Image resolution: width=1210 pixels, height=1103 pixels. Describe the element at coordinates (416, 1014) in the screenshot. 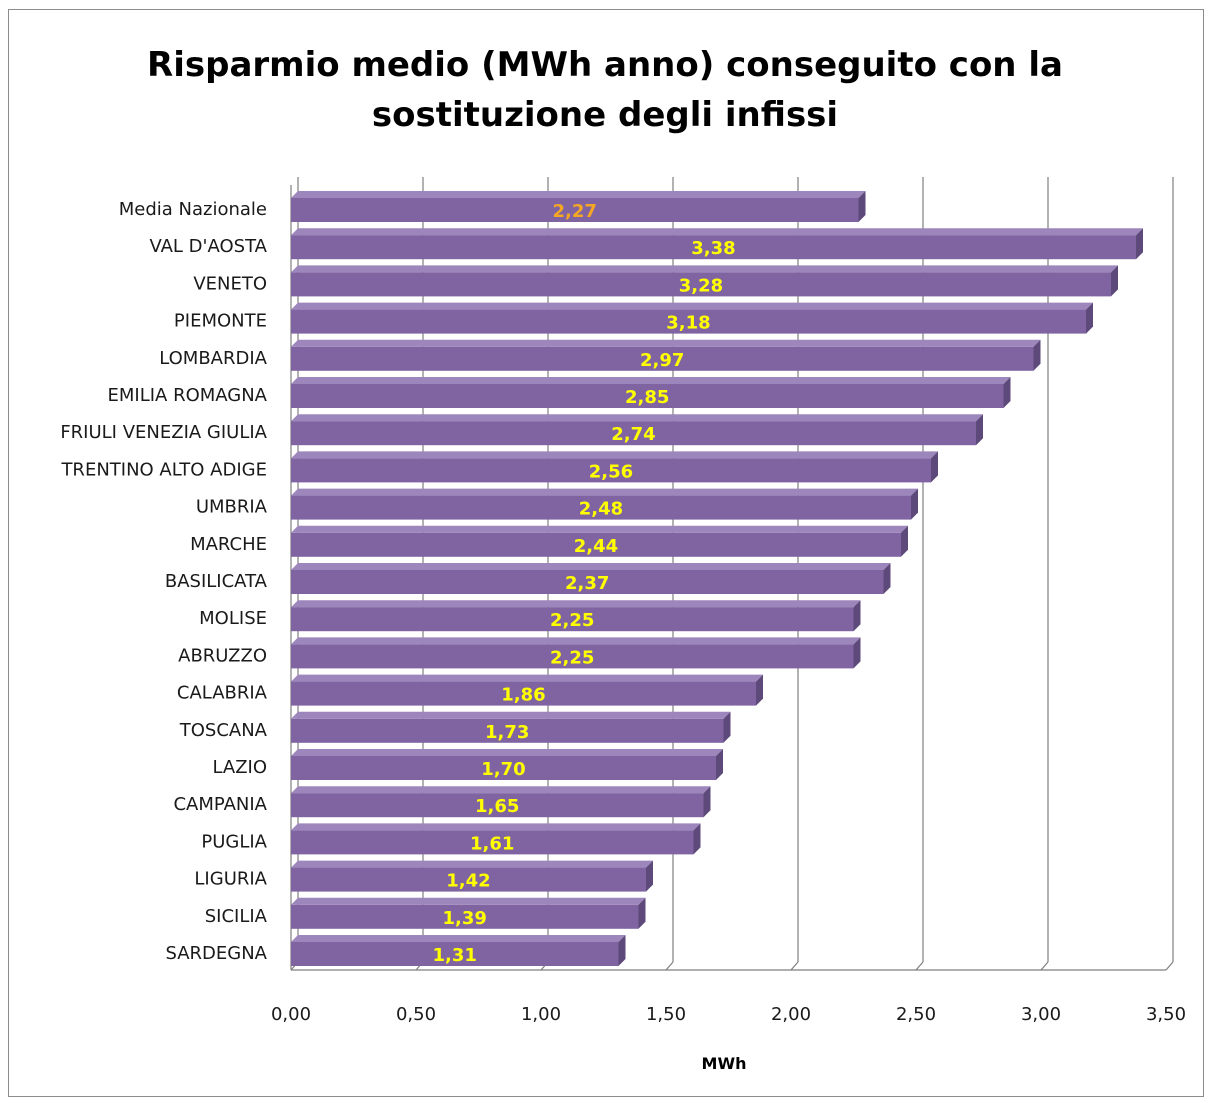

I see `x-tick-label: 0,50` at that location.